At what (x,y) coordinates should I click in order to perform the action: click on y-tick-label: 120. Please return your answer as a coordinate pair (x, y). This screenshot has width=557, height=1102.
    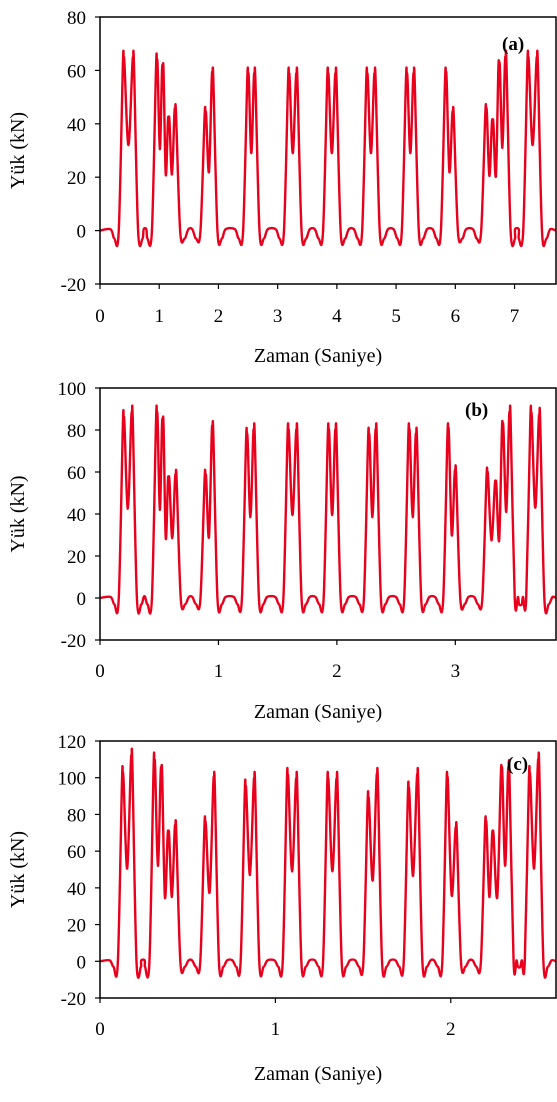
    Looking at the image, I should click on (72, 742).